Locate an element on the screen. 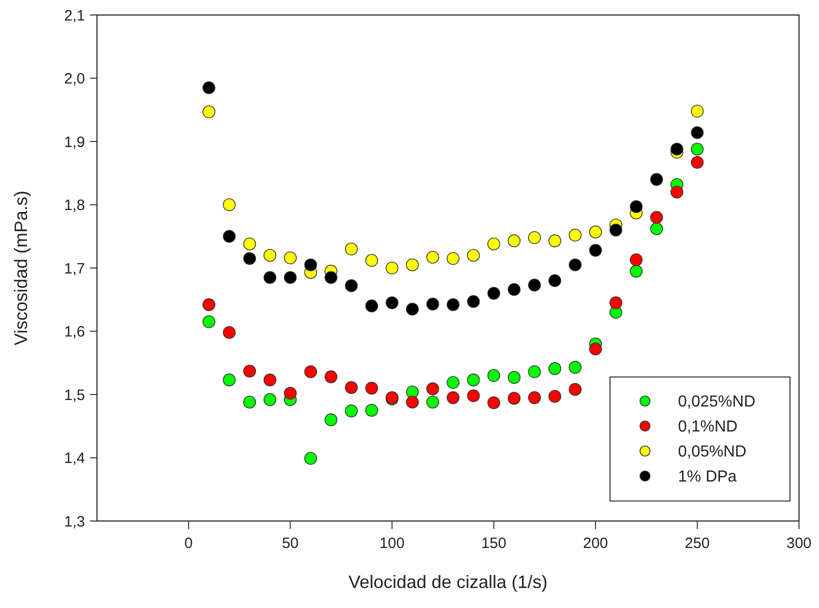 This screenshot has width=819, height=608. legend-label: 1% DPa is located at coordinates (707, 477).